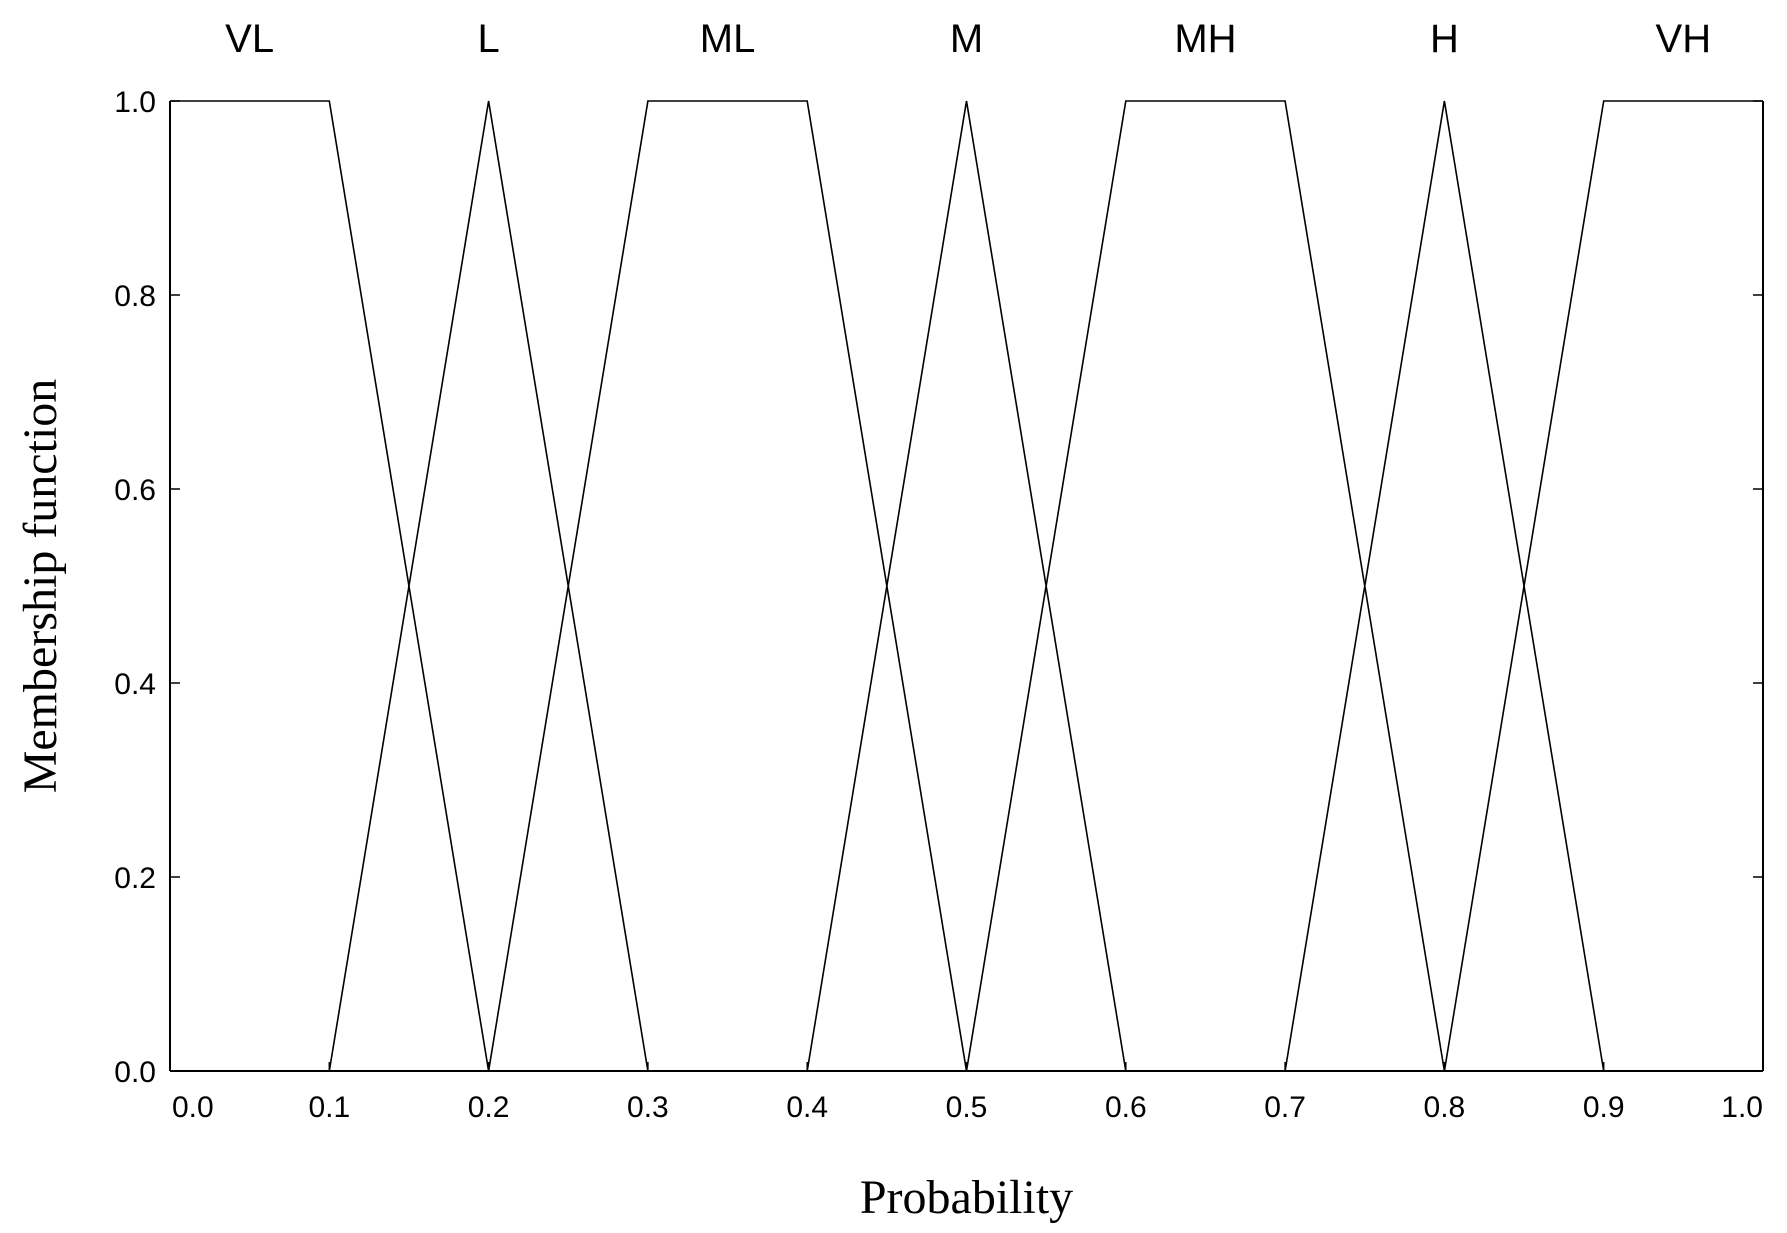 Image resolution: width=1787 pixels, height=1233 pixels. Describe the element at coordinates (1444, 39) in the screenshot. I see `series-label-h: H` at that location.